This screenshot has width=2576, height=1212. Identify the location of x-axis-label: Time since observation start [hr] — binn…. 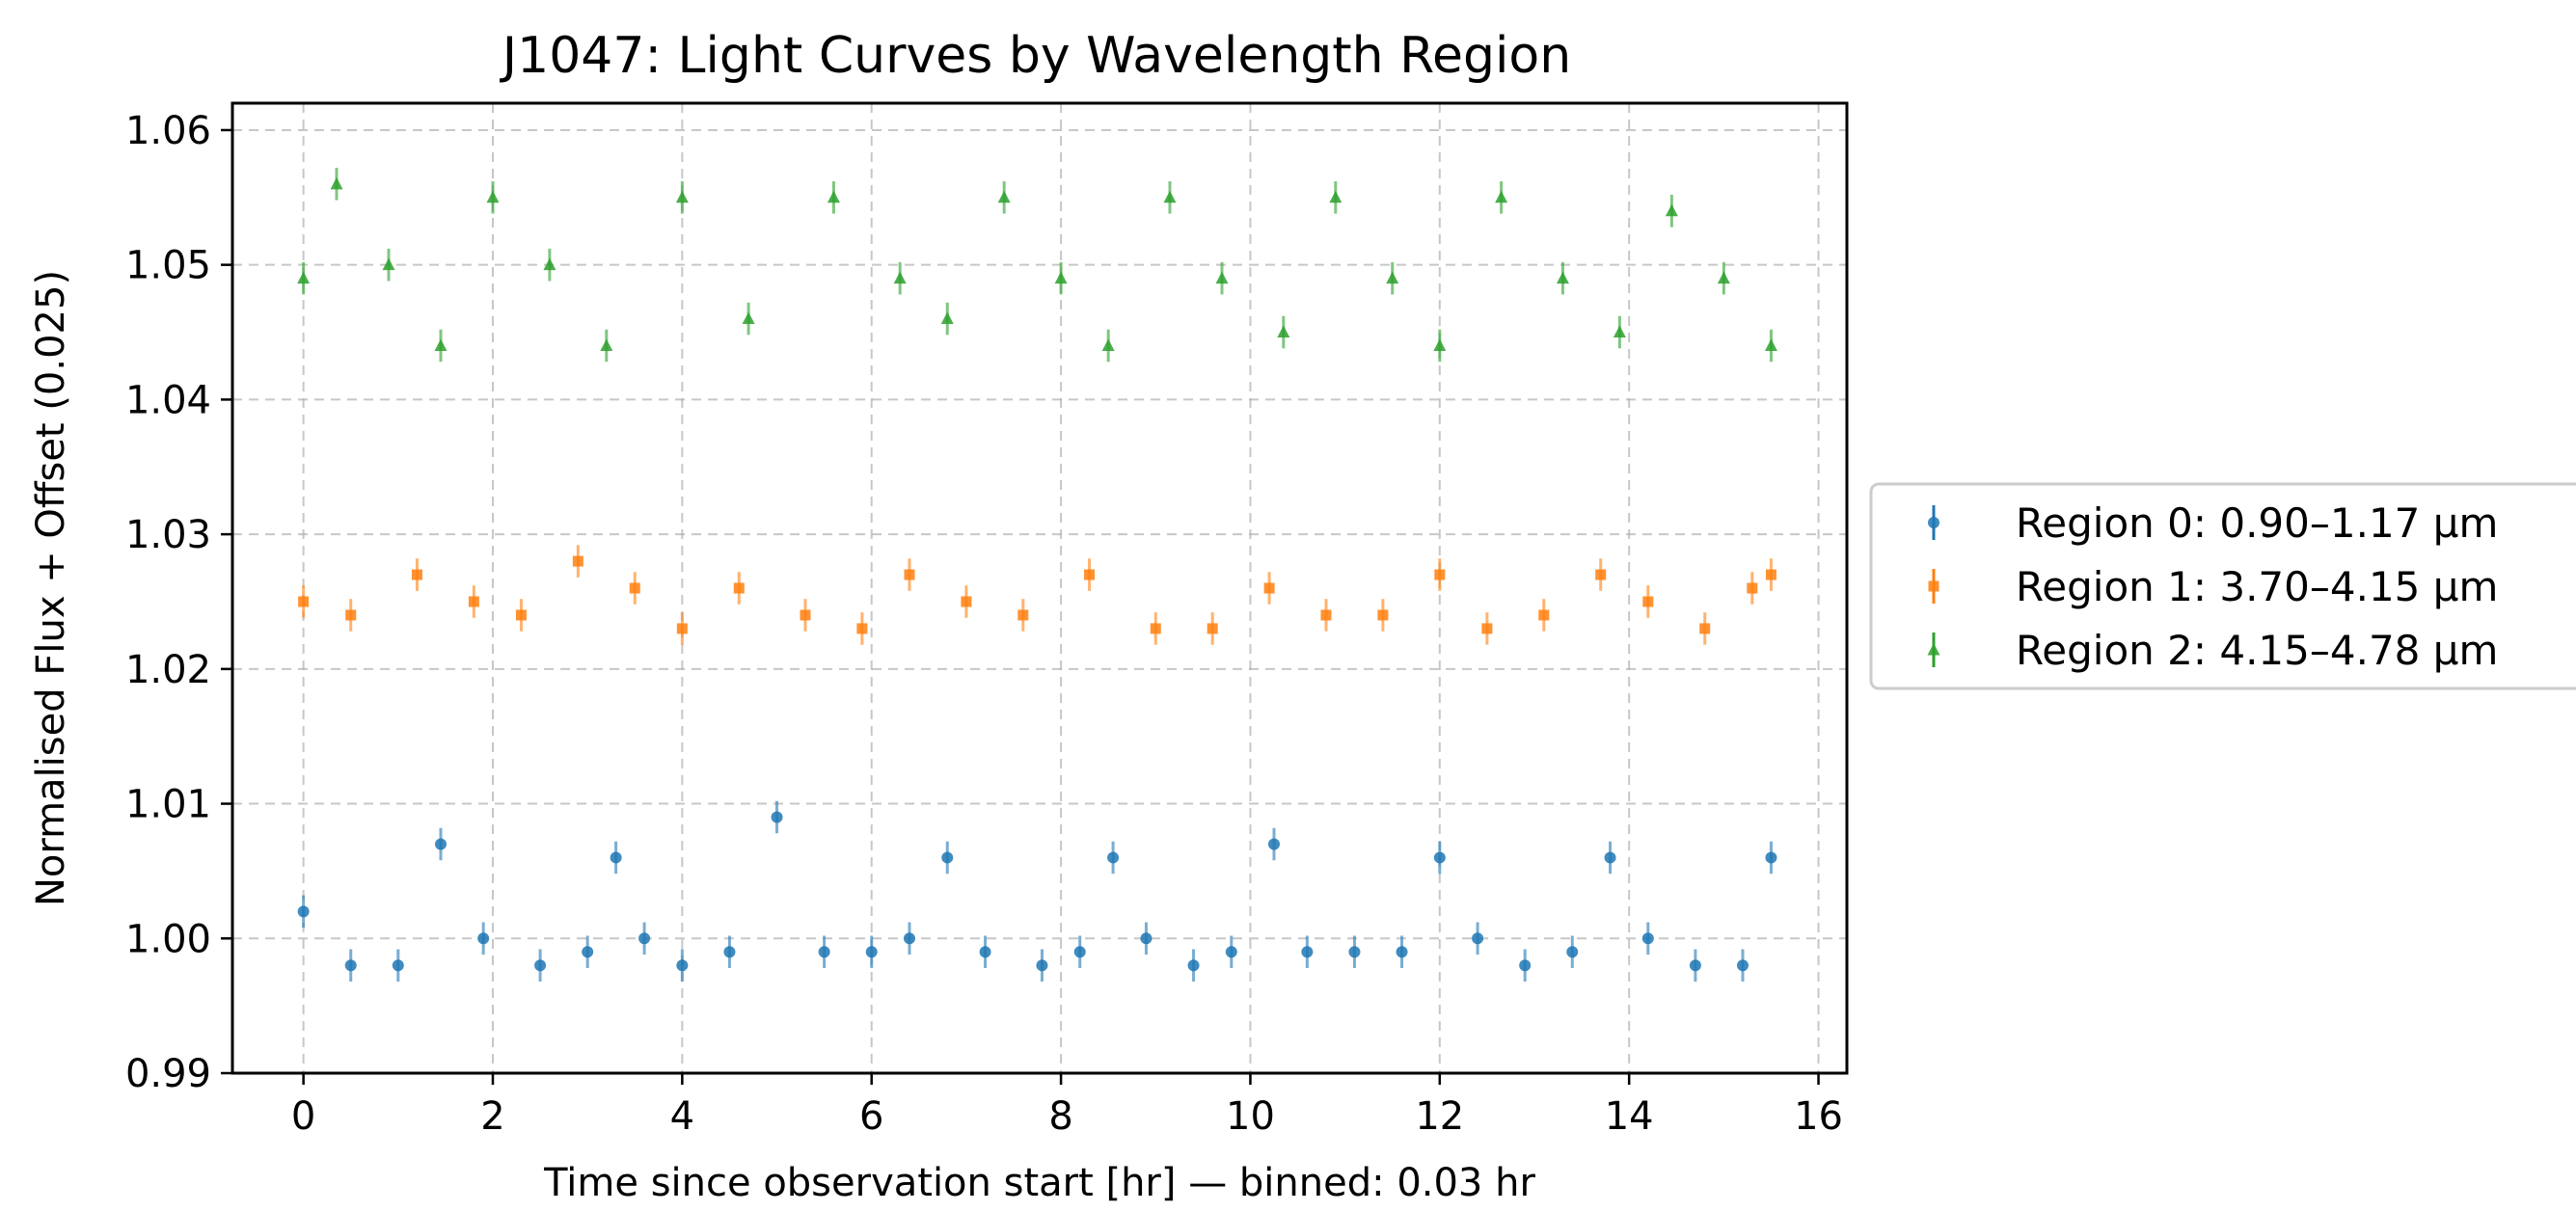
(1039, 1183).